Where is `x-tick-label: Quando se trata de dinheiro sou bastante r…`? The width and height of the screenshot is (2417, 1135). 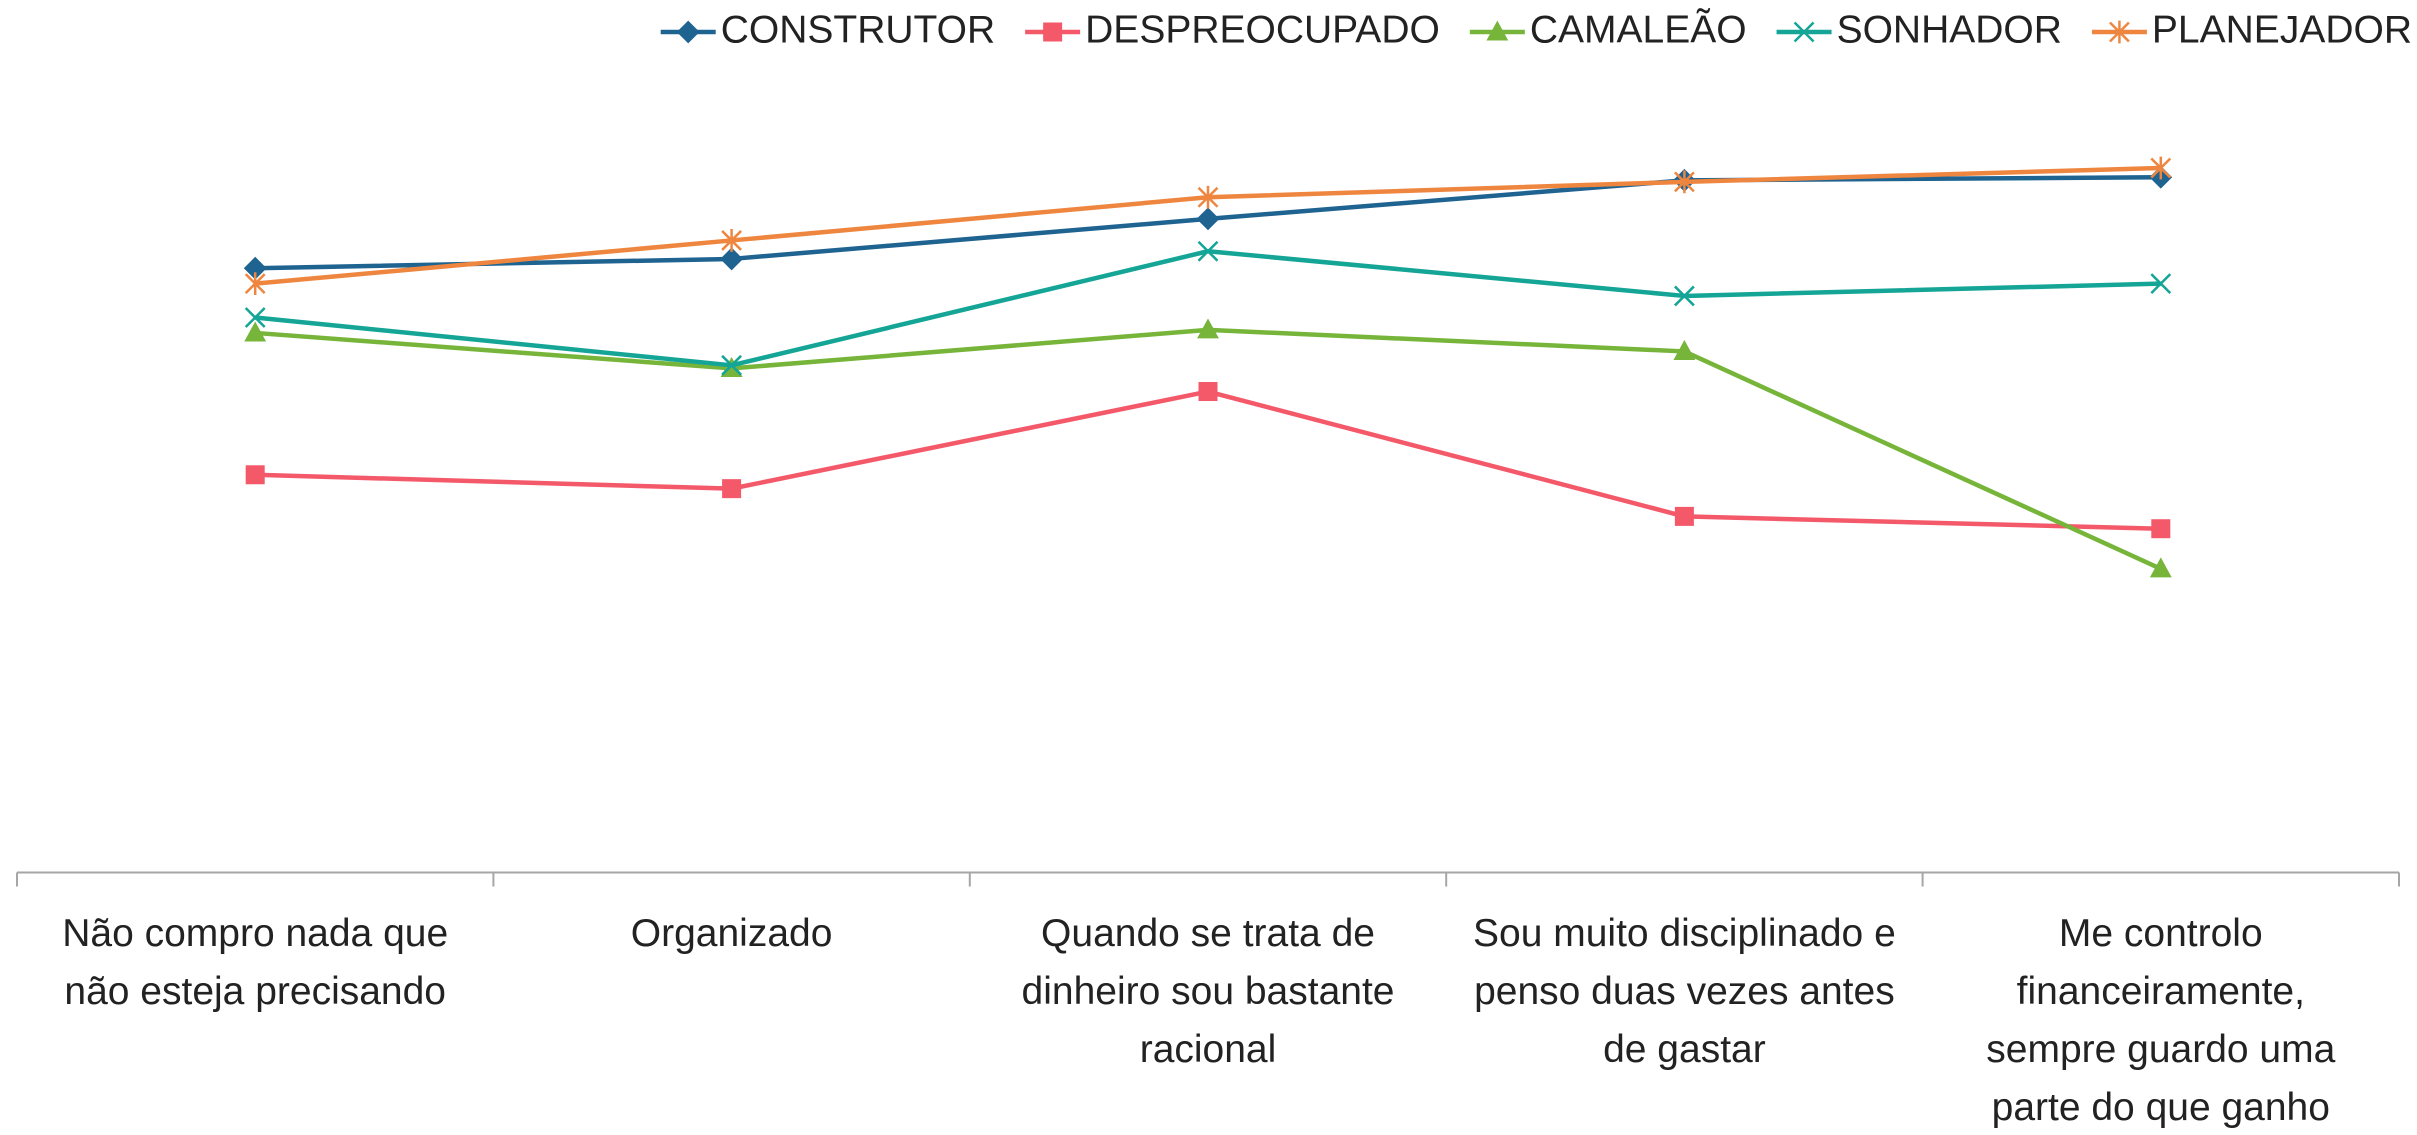
x-tick-label: Quando se trata de dinheiro sou bastante r… is located at coordinates (1208, 991).